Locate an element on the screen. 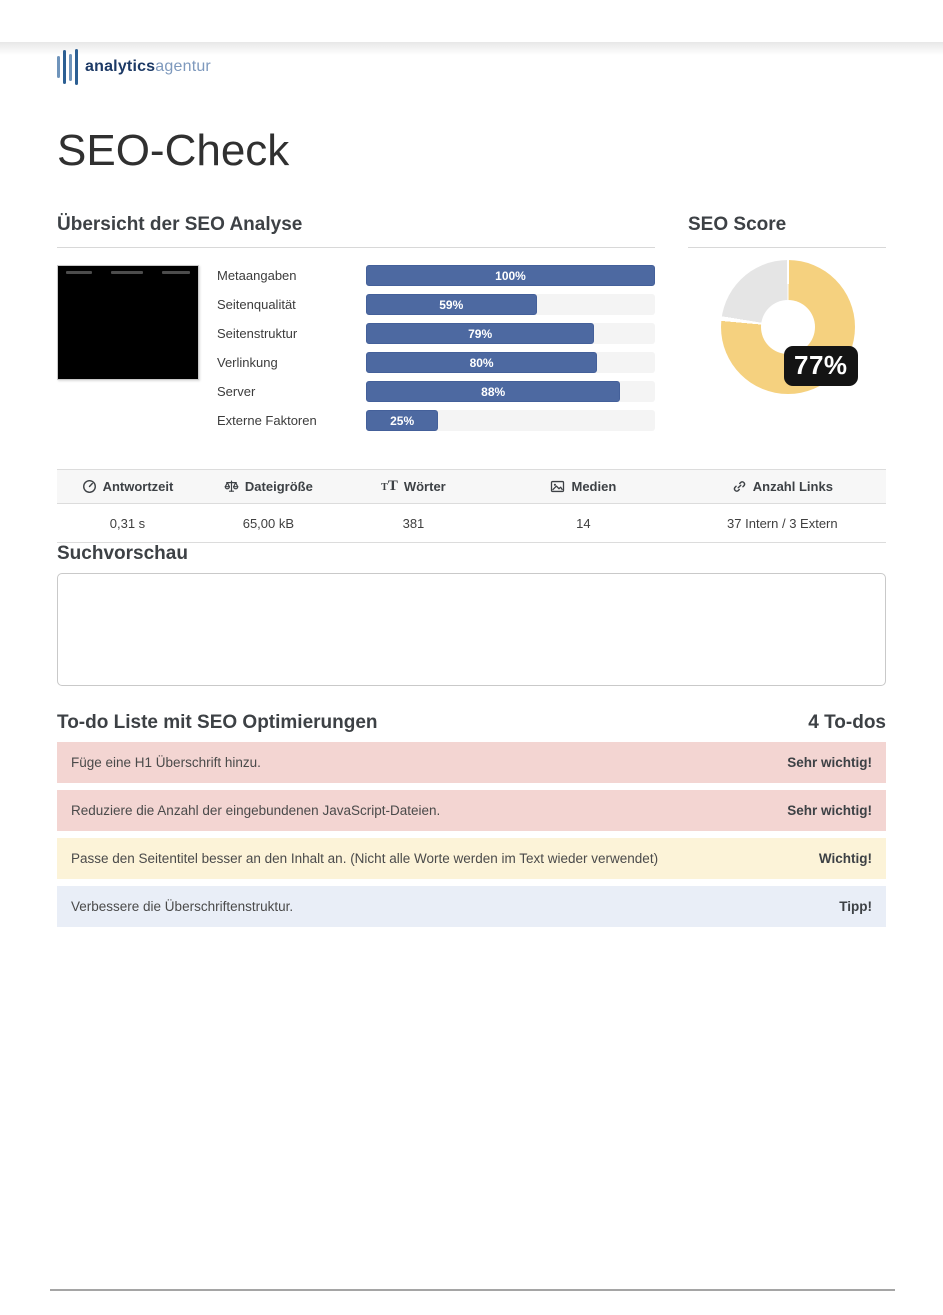 The height and width of the screenshot is (1315, 943). overview-bar-track: 100% is located at coordinates (510, 276).